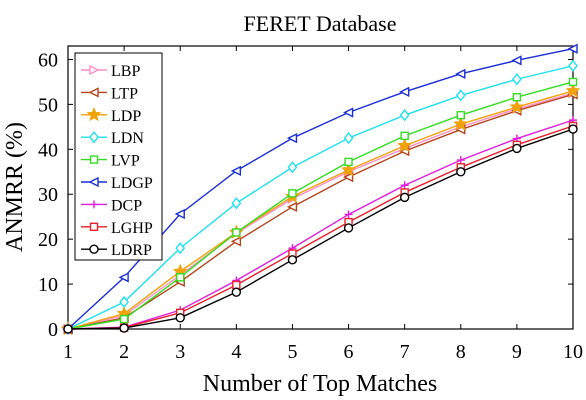 This screenshot has height=400, width=586. I want to click on y-tick-label: 20, so click(48, 240).